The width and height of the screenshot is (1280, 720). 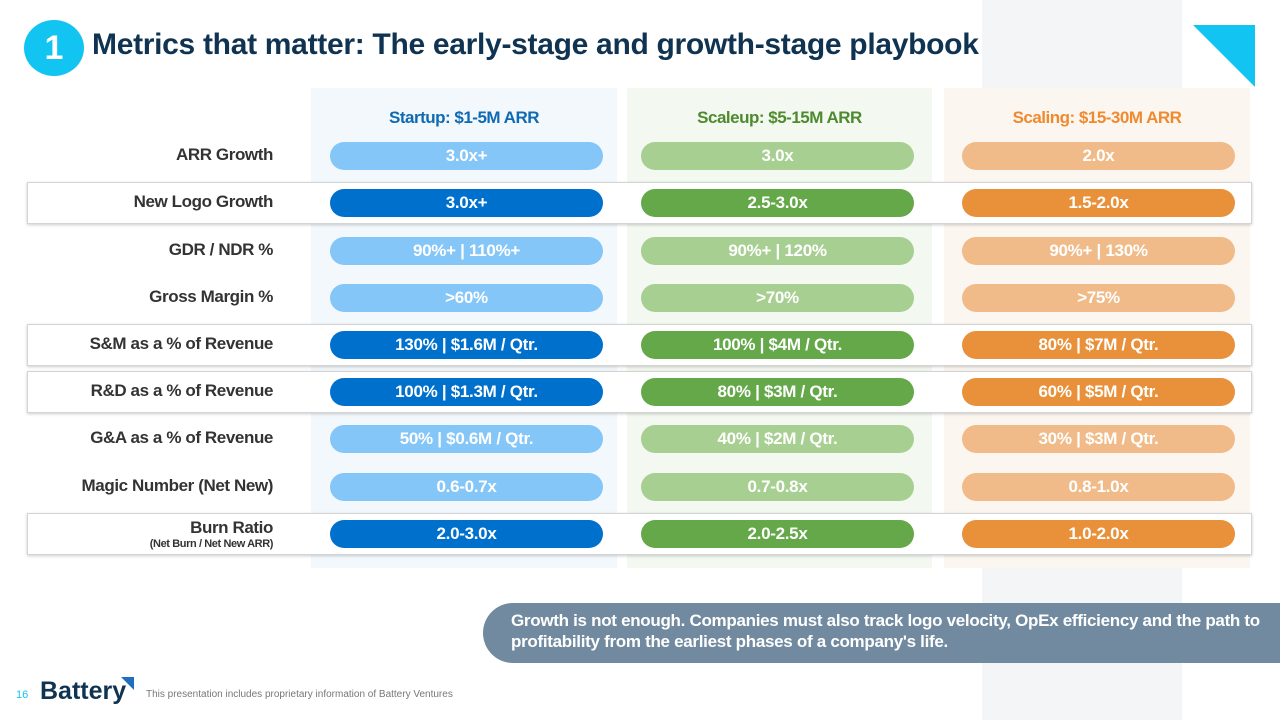 I want to click on row-label: Gross Margin %, so click(x=151, y=297).